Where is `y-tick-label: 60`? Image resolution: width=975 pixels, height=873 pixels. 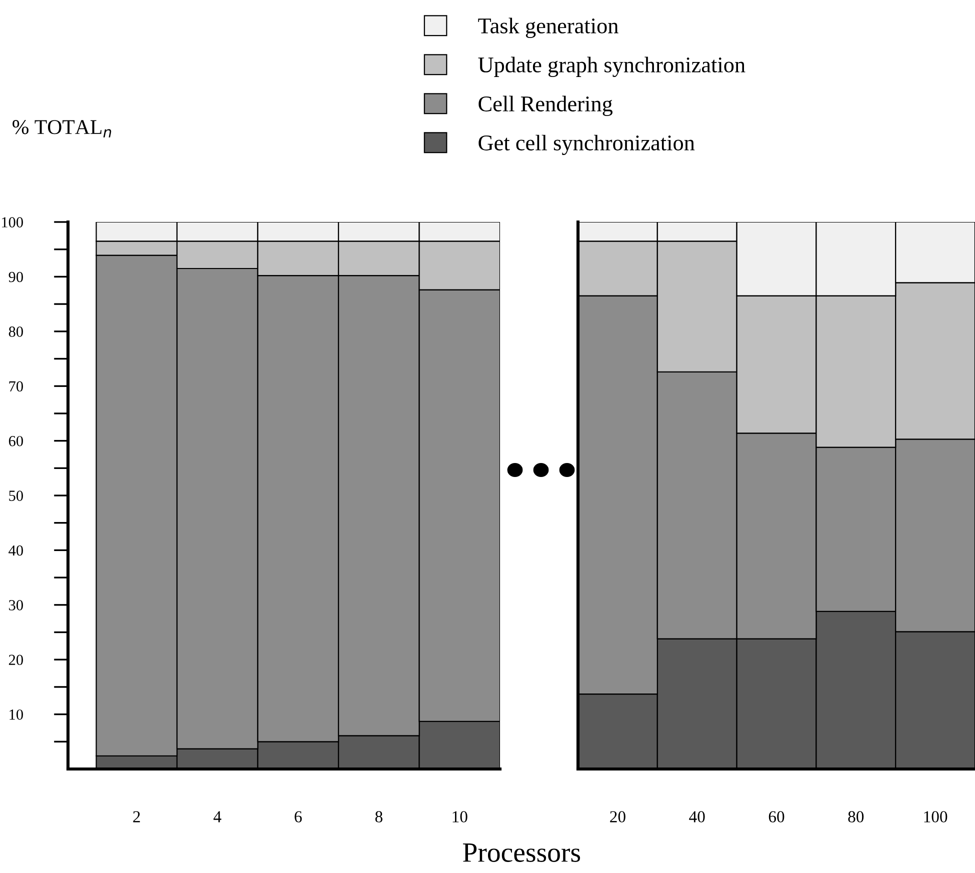
y-tick-label: 60 is located at coordinates (15, 441).